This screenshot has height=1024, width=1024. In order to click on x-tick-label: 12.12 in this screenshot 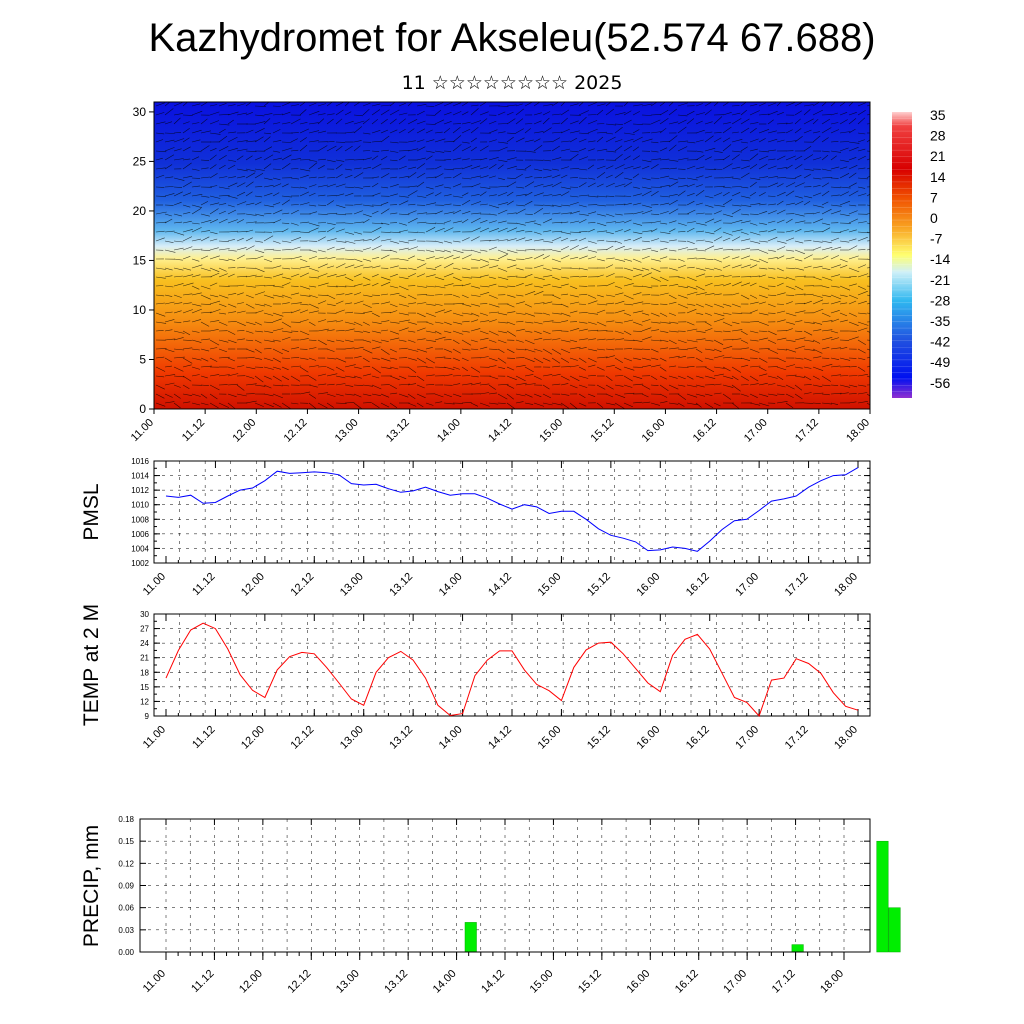, I will do `click(302, 585)`.